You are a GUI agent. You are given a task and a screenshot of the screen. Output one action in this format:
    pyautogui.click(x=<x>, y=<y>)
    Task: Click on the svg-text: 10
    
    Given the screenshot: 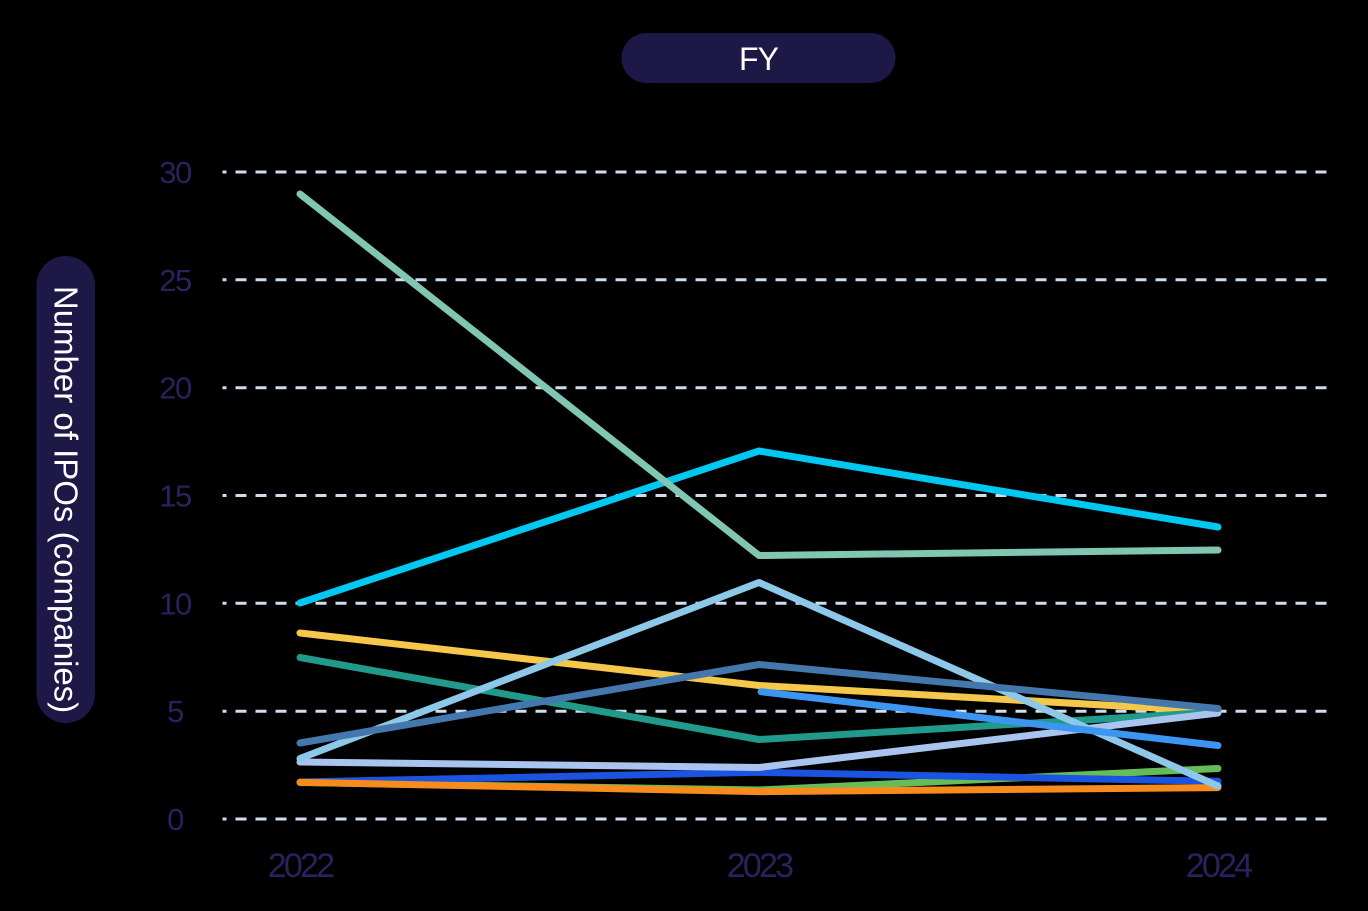 What is the action you would take?
    pyautogui.click(x=175, y=603)
    